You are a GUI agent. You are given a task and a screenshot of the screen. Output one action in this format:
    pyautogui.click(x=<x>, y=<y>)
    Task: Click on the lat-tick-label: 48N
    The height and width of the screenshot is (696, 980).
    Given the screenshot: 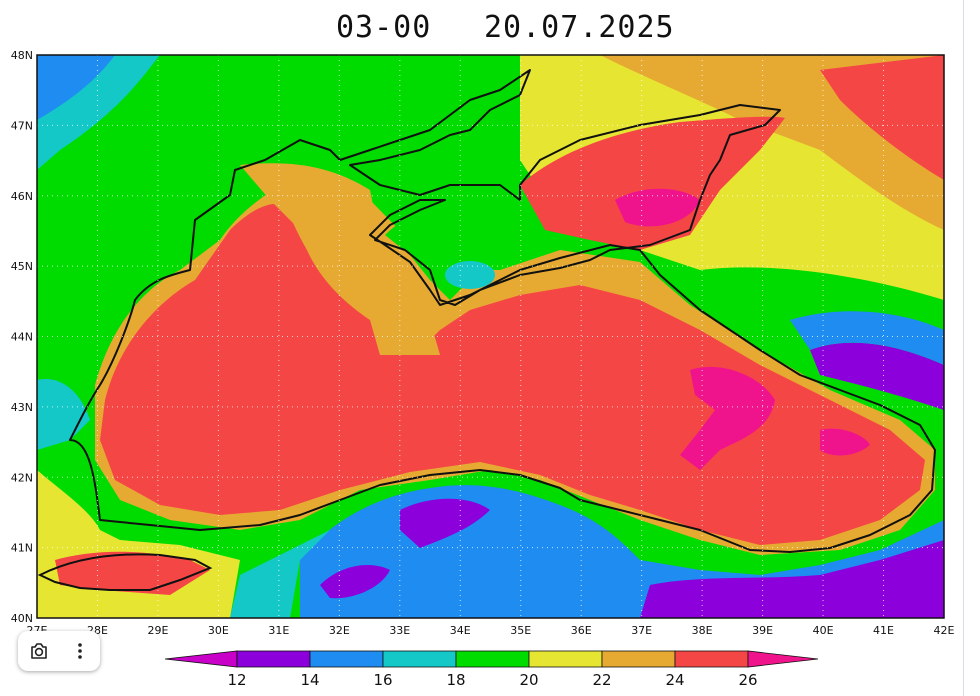 What is the action you would take?
    pyautogui.click(x=22, y=55)
    